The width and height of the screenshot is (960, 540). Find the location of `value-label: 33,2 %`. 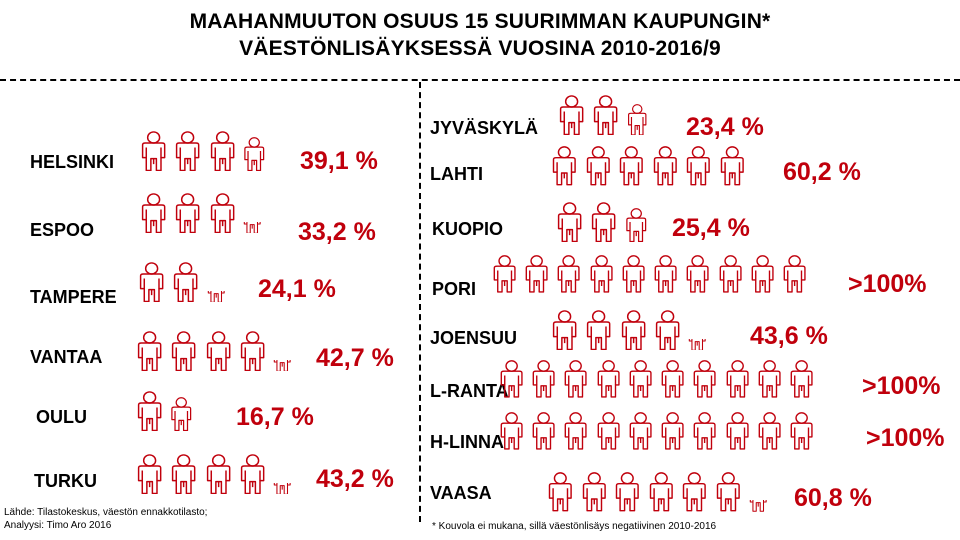

value-label: 33,2 % is located at coordinates (337, 232).